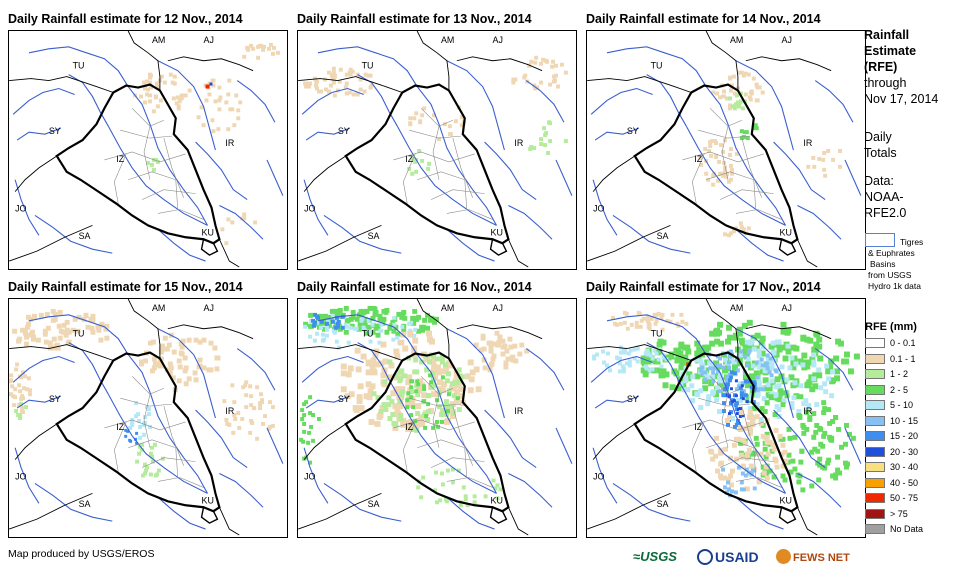  Describe the element at coordinates (875, 420) in the screenshot. I see `legend-swatch` at that location.